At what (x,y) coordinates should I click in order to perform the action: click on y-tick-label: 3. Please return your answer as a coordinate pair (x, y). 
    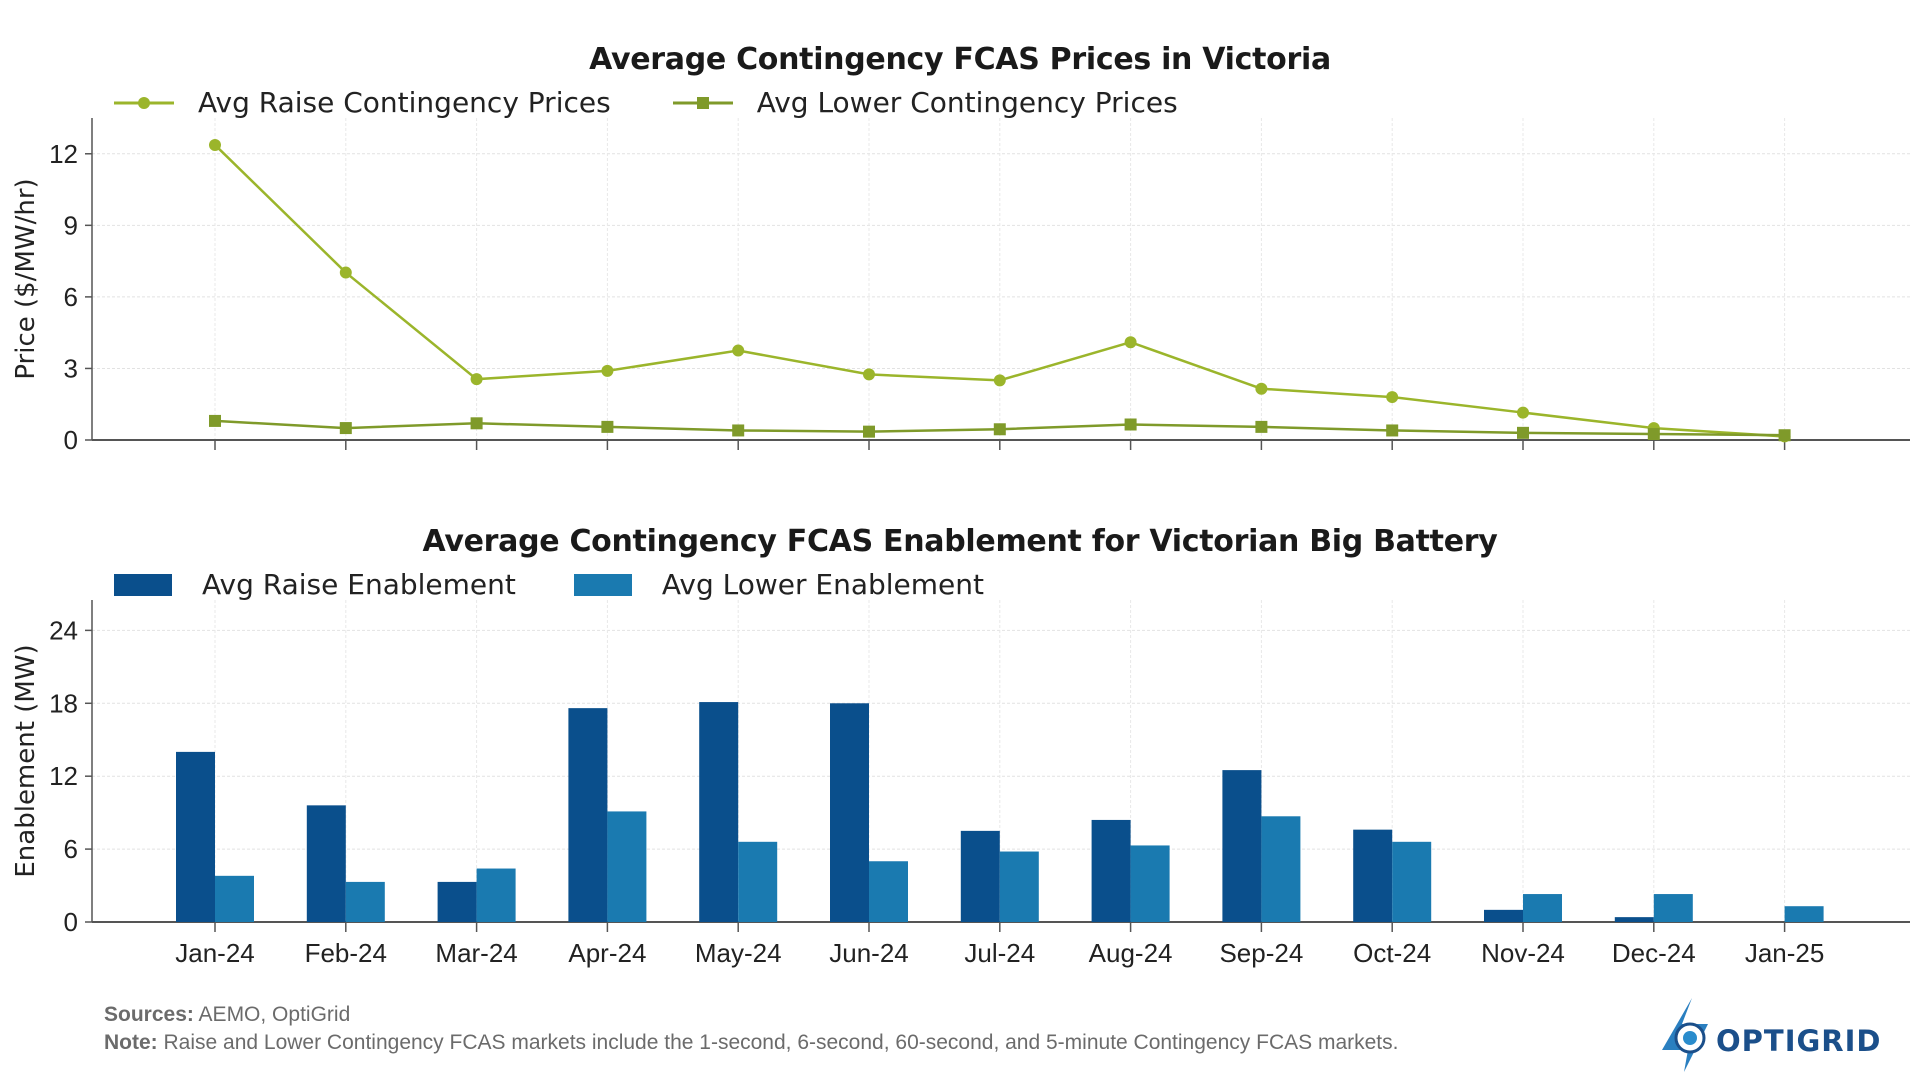
    Looking at the image, I should click on (71, 368).